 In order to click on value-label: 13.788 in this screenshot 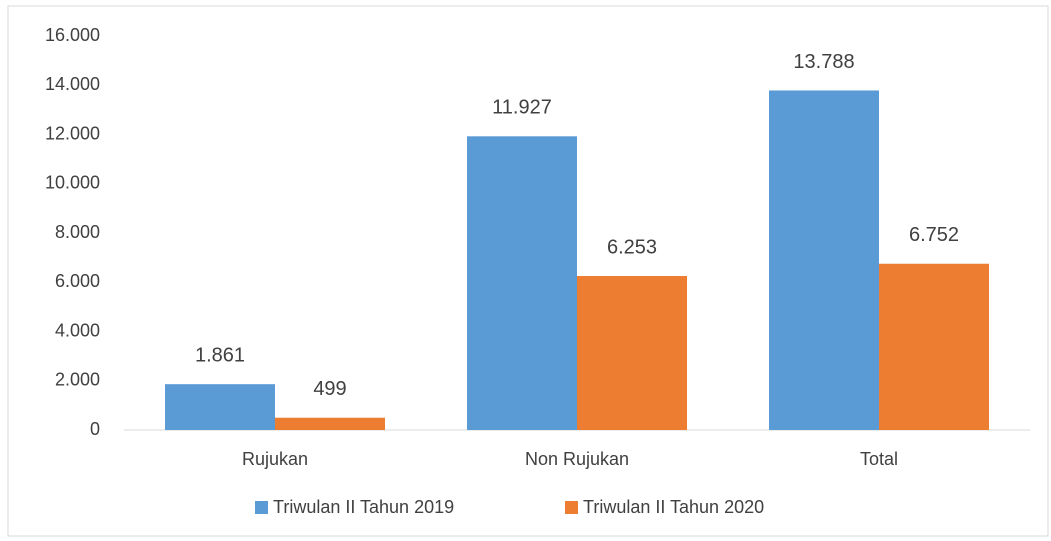, I will do `click(823, 62)`.